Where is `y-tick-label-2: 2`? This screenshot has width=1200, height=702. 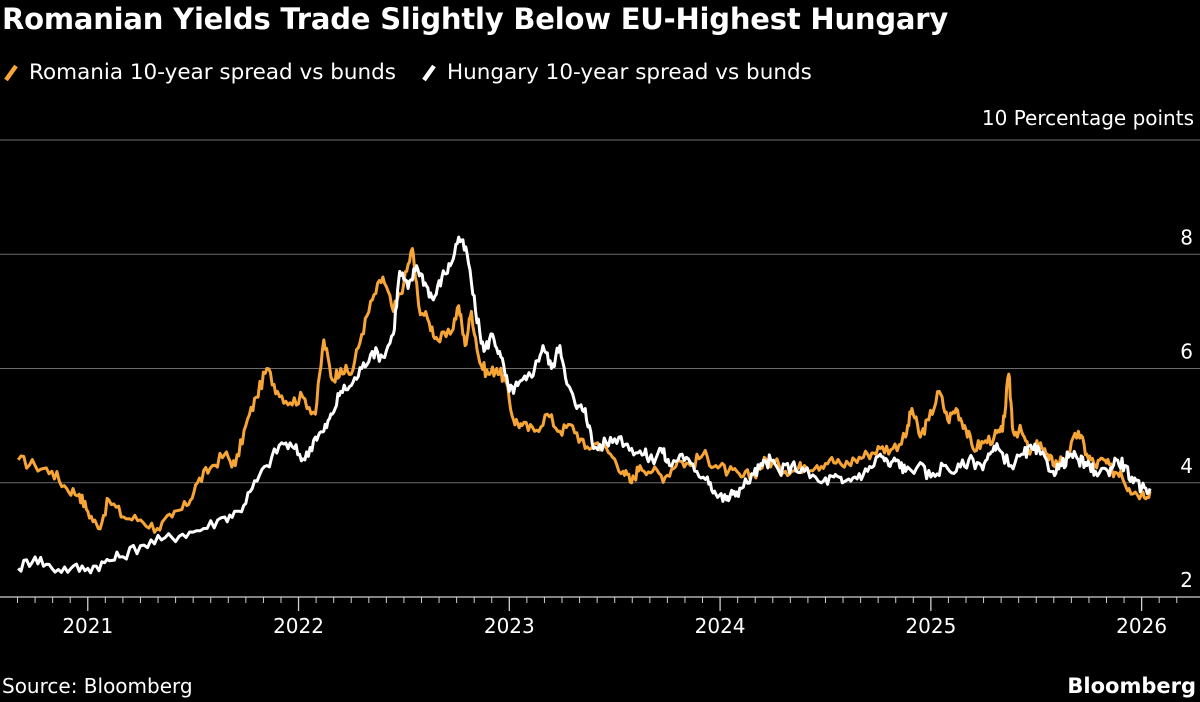 y-tick-label-2: 2 is located at coordinates (1186, 580).